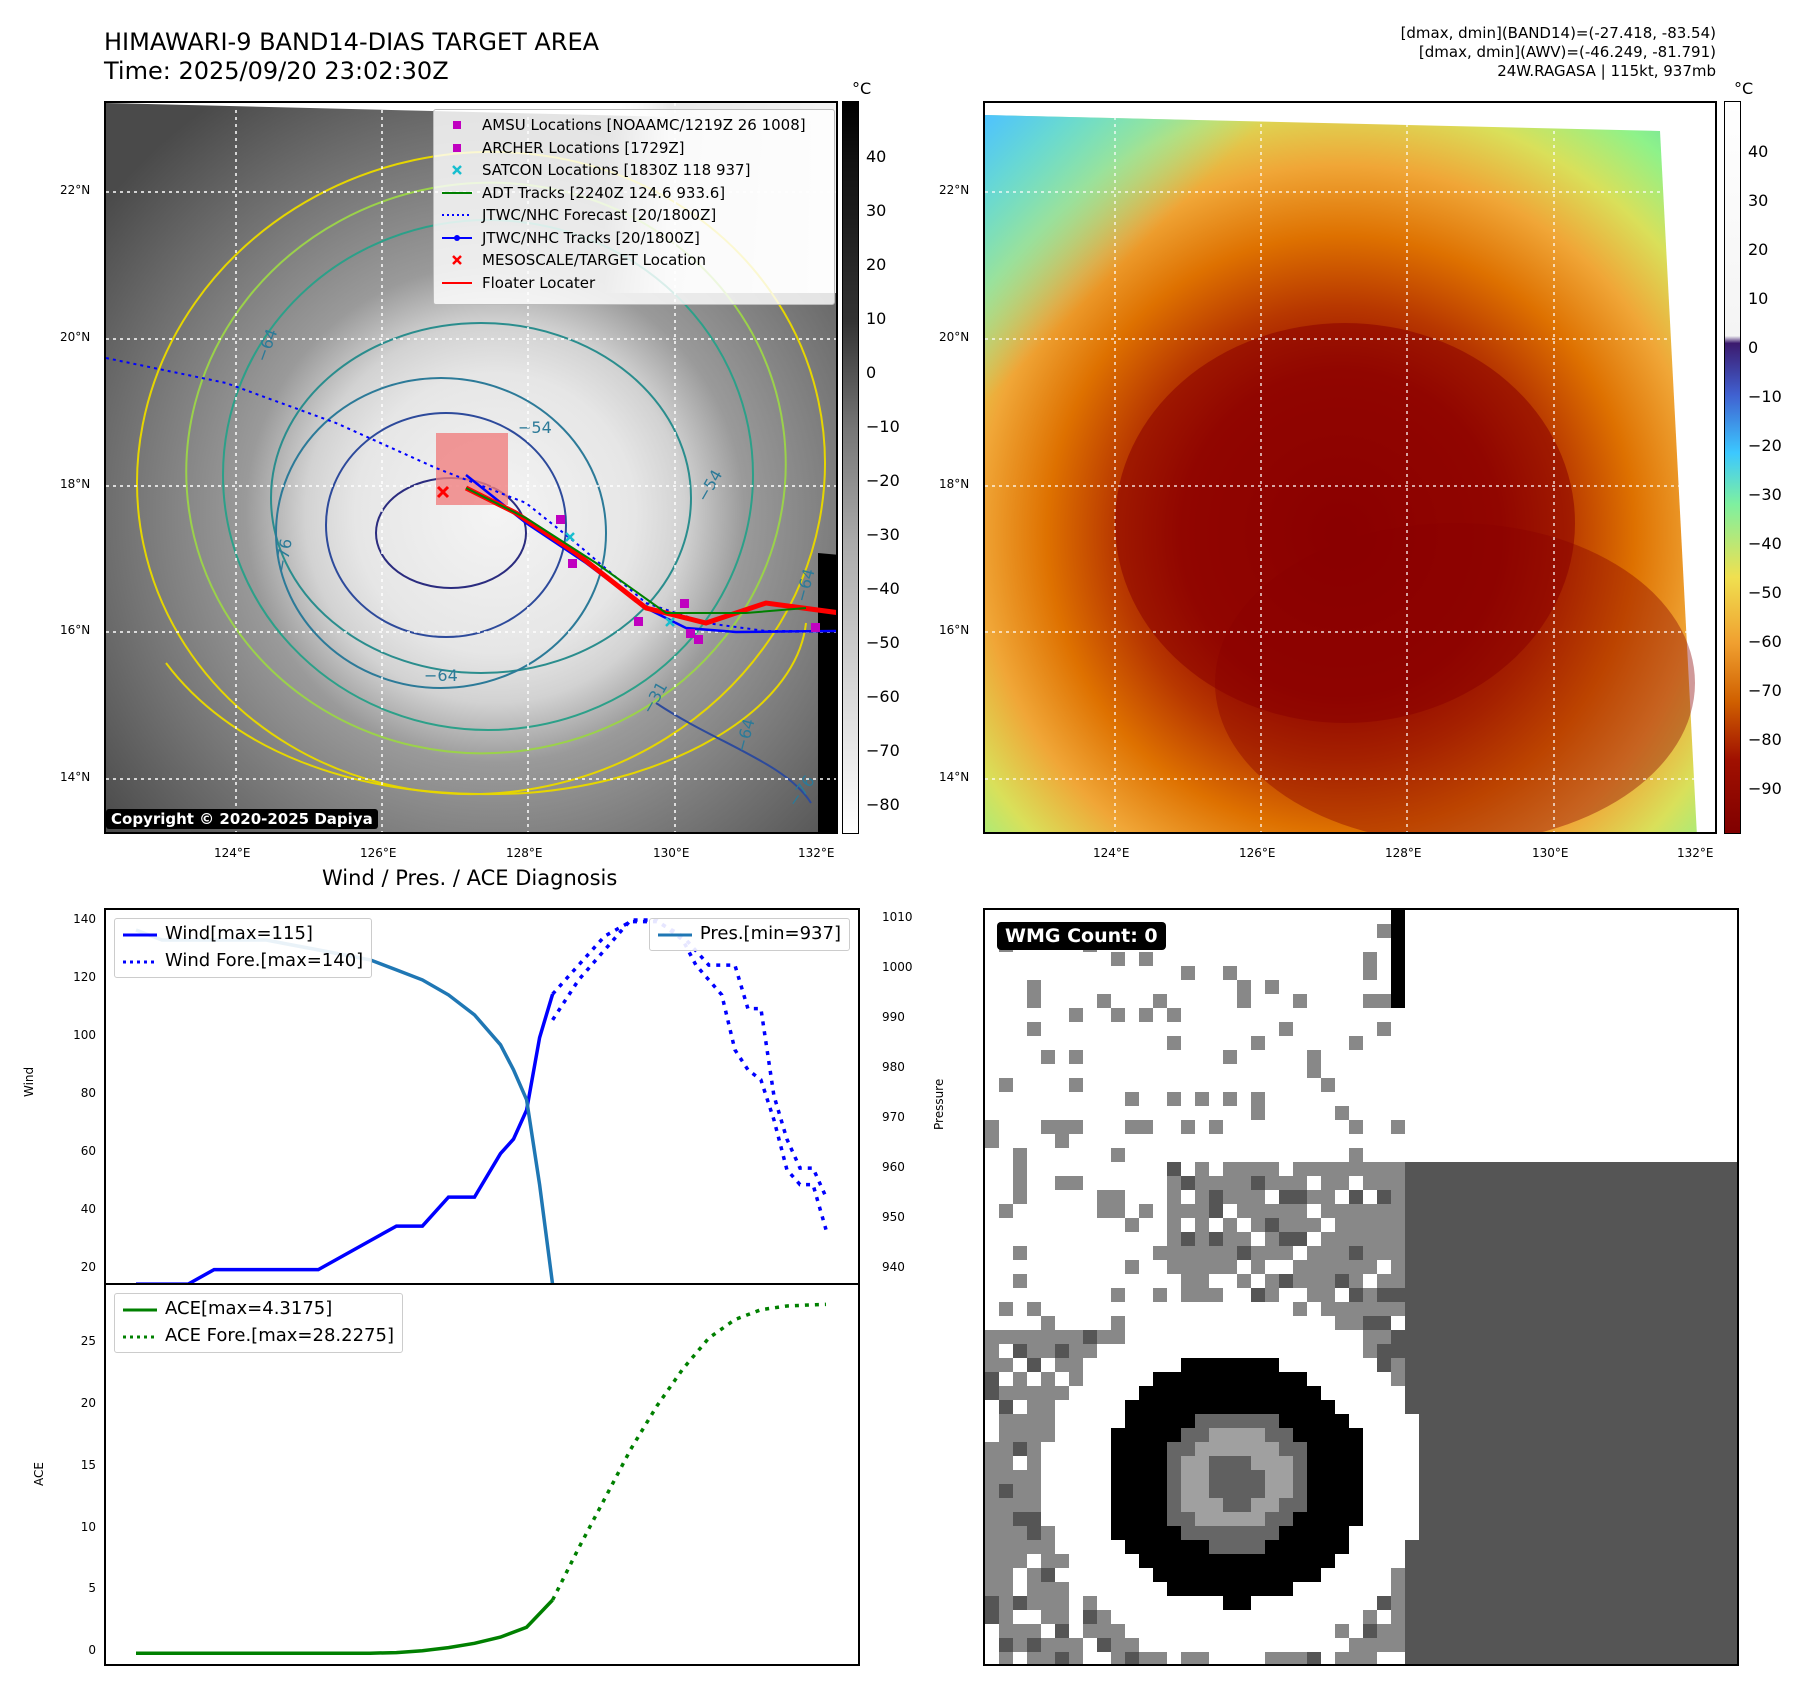 The image size is (1797, 1690). Describe the element at coordinates (75, 777) in the screenshot. I see `lat-label: 14°N` at that location.